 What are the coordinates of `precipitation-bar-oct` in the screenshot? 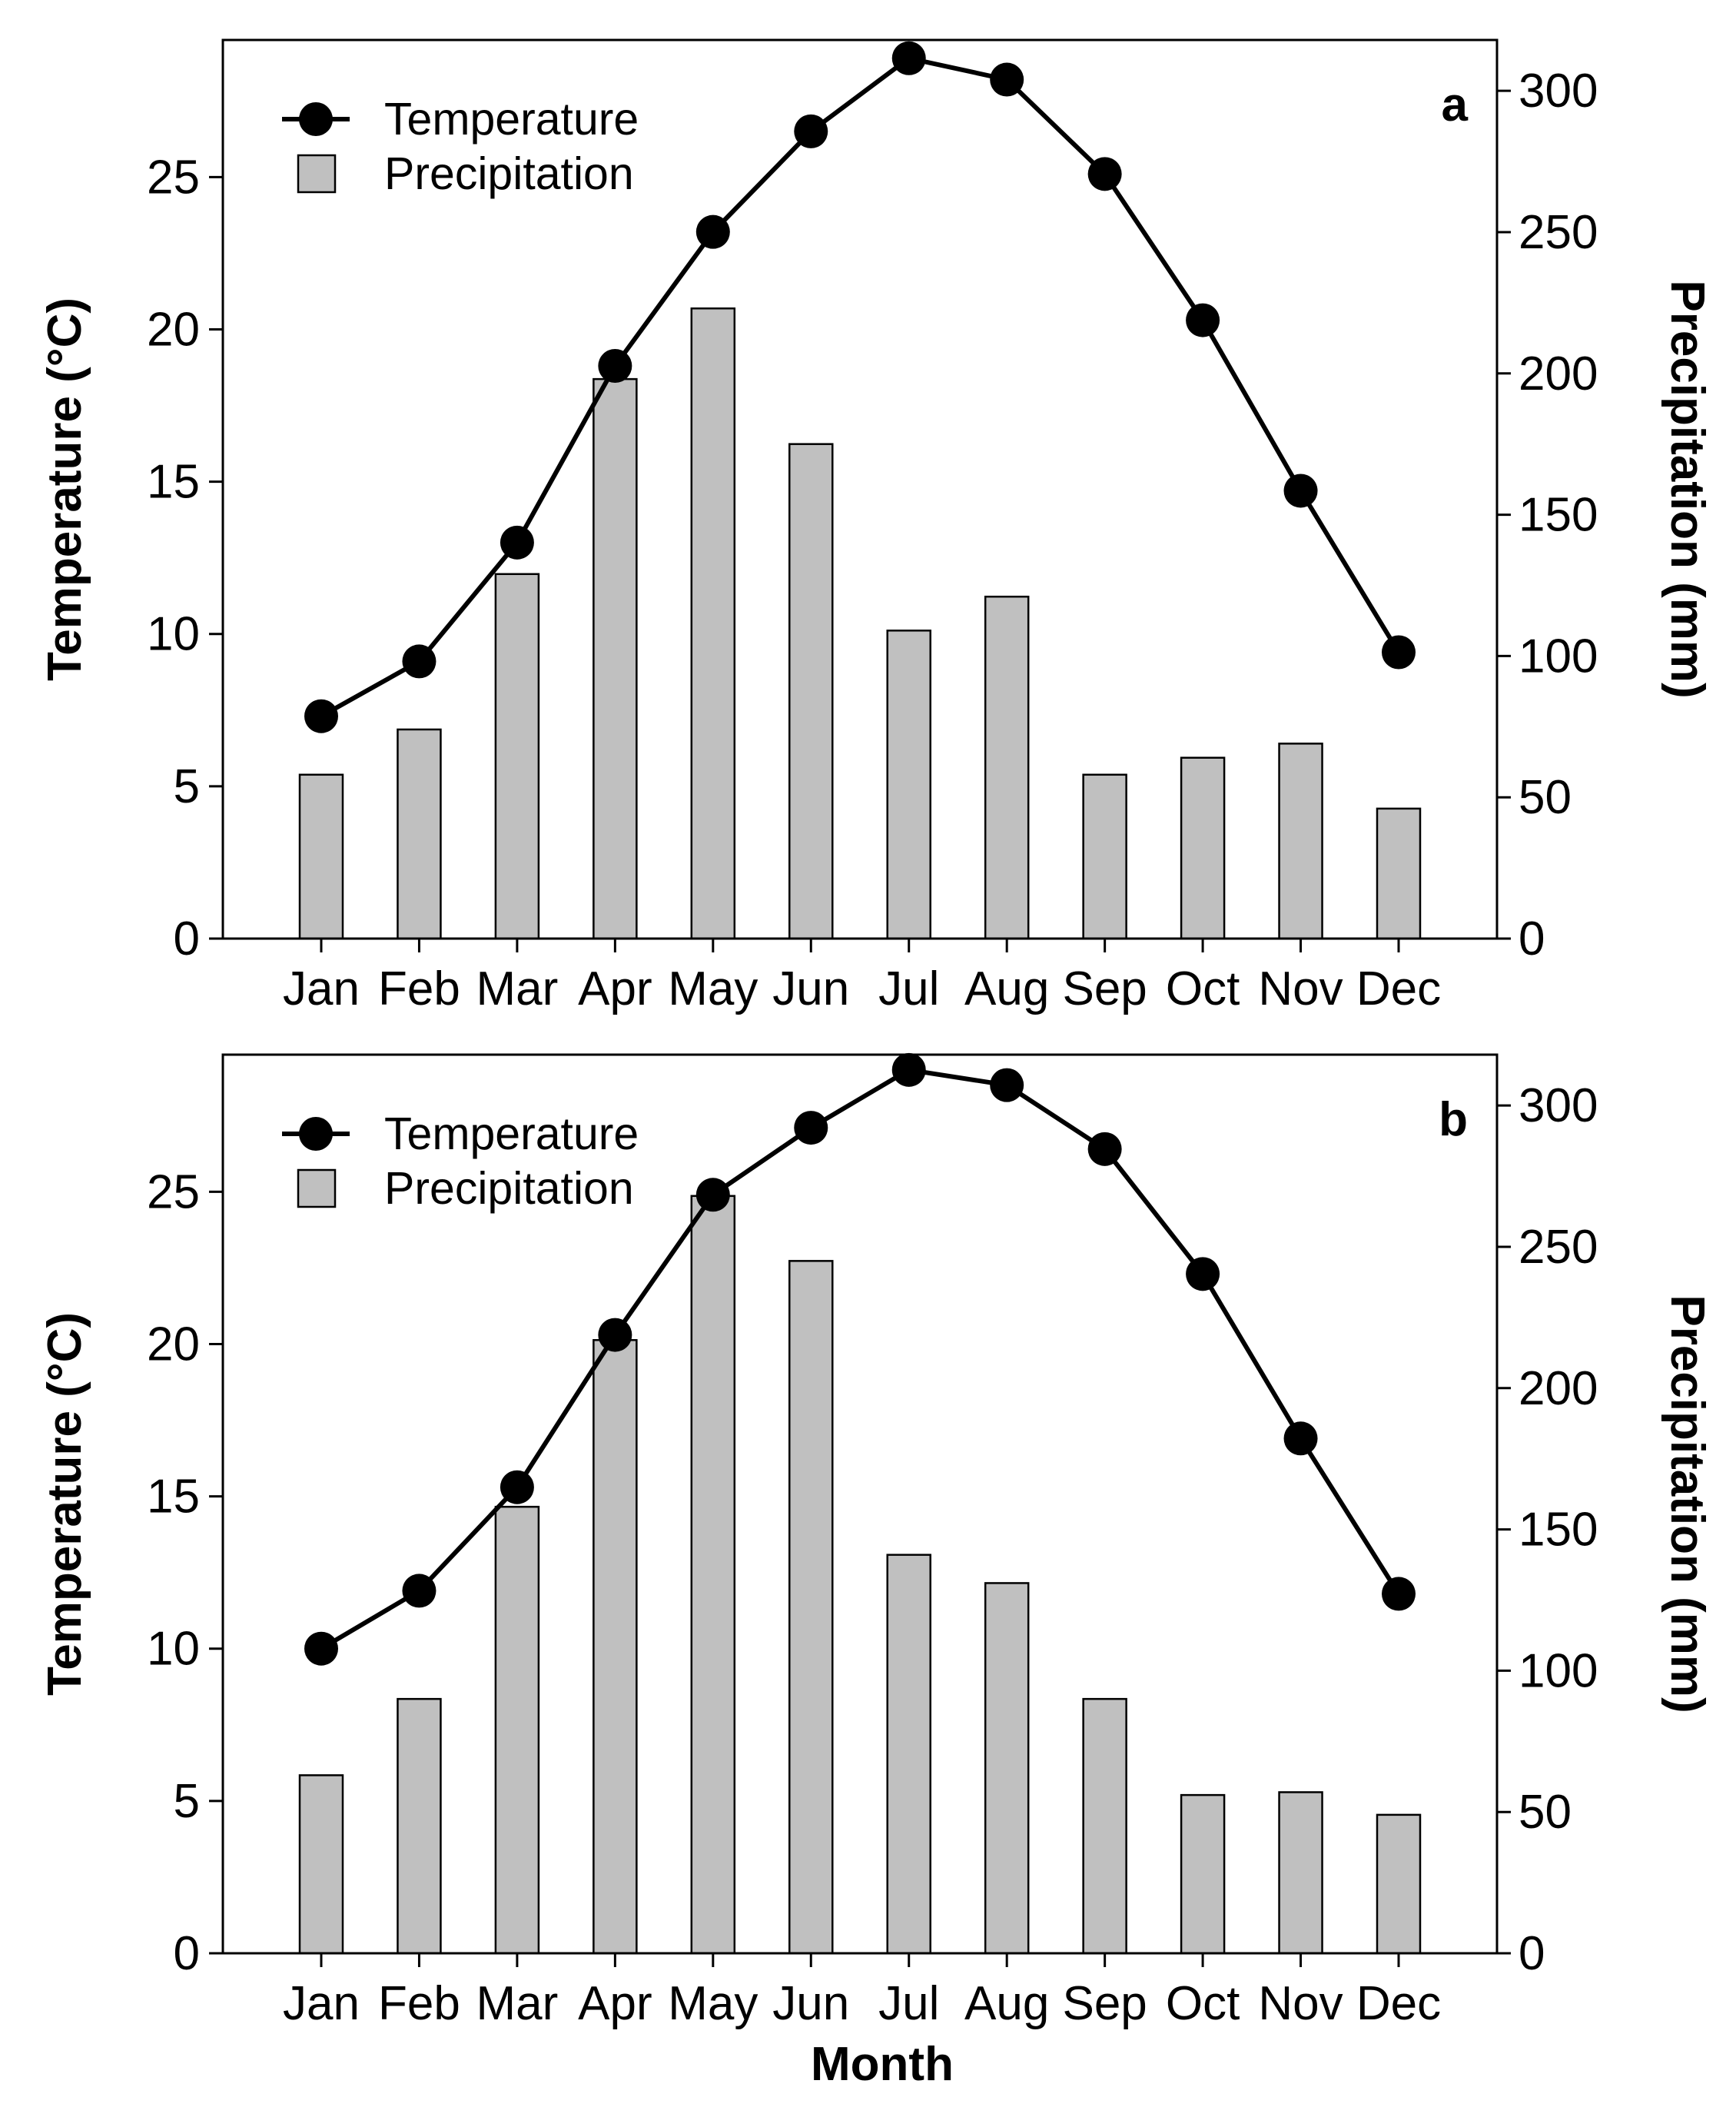 It's located at (1203, 848).